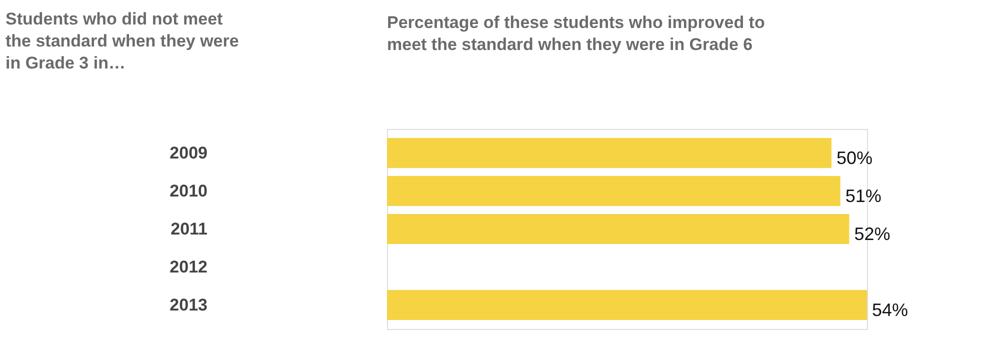 The width and height of the screenshot is (990, 356). I want to click on data-label: 50%, so click(854, 158).